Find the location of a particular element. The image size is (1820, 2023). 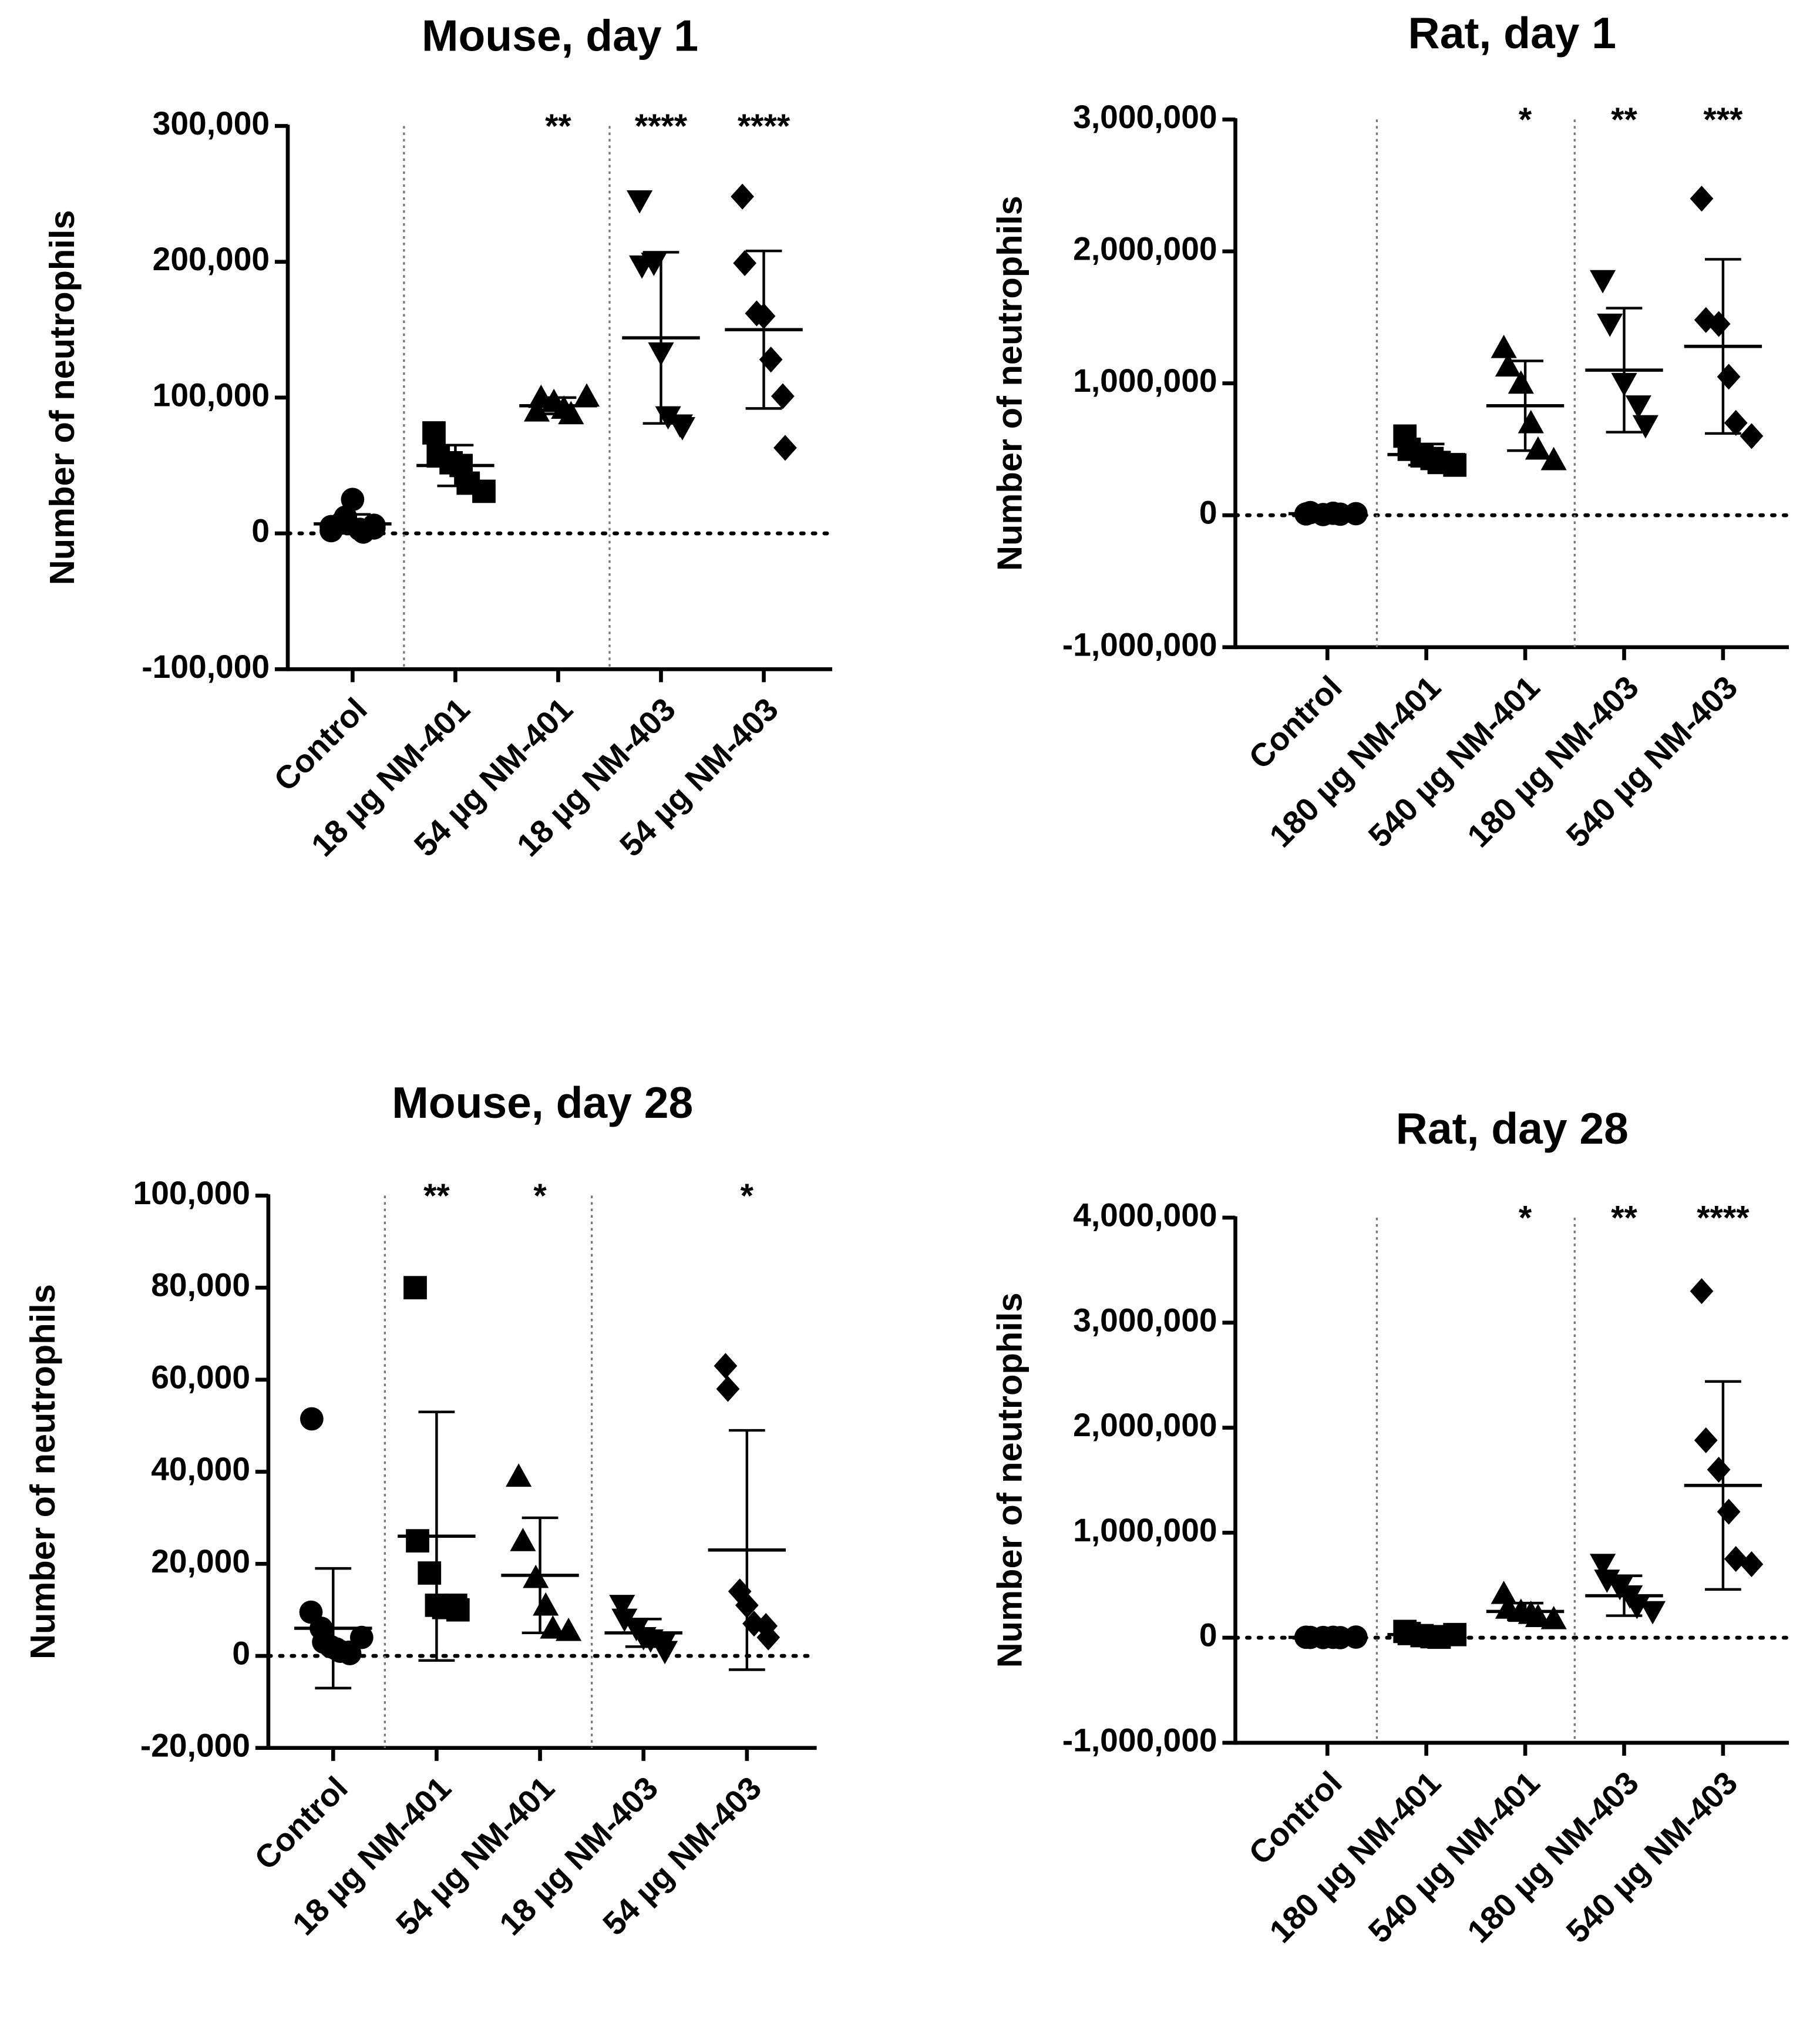

y-tick-label: 20,000 is located at coordinates (200, 1561).